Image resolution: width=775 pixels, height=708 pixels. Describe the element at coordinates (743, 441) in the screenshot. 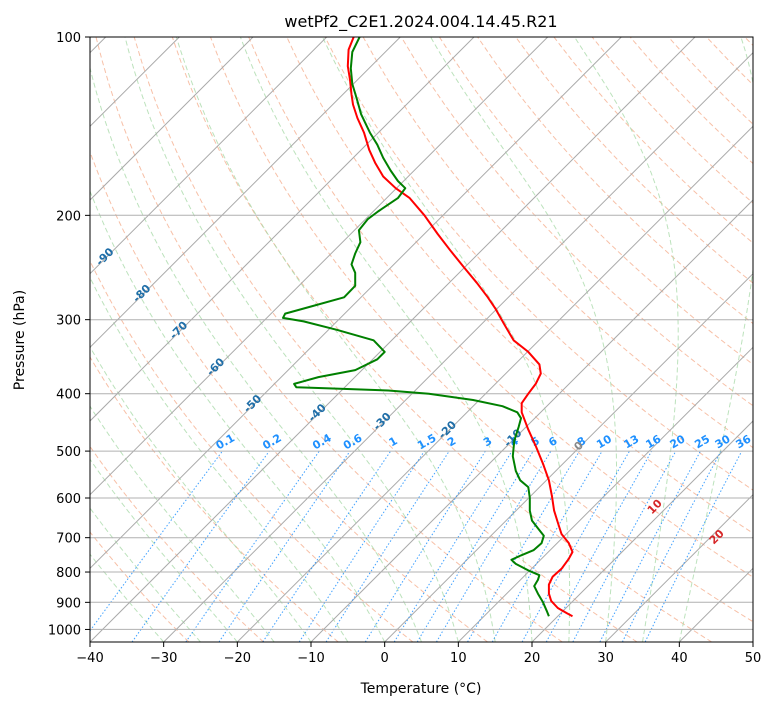

I see `mixing-ratio-label: 36` at that location.